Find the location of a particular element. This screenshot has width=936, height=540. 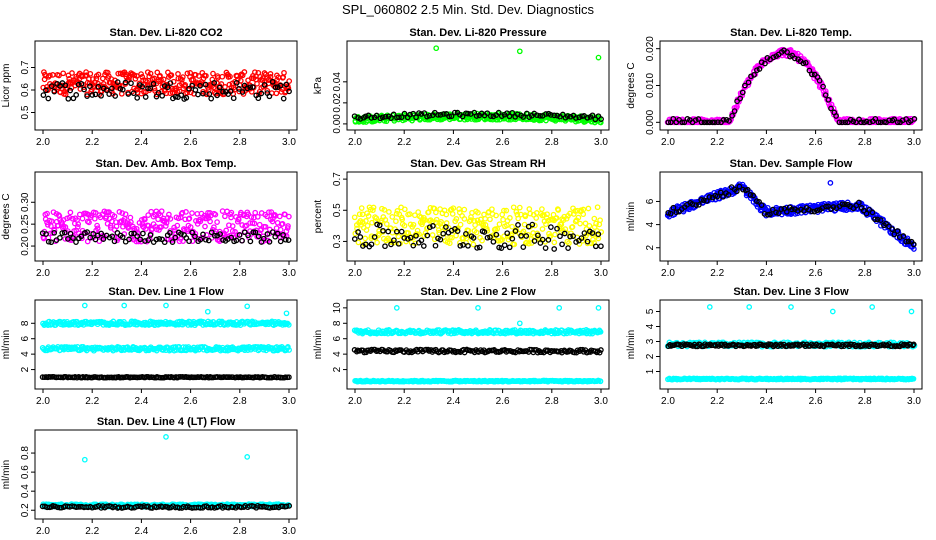

x-tick-label: 2.6 is located at coordinates (191, 142).